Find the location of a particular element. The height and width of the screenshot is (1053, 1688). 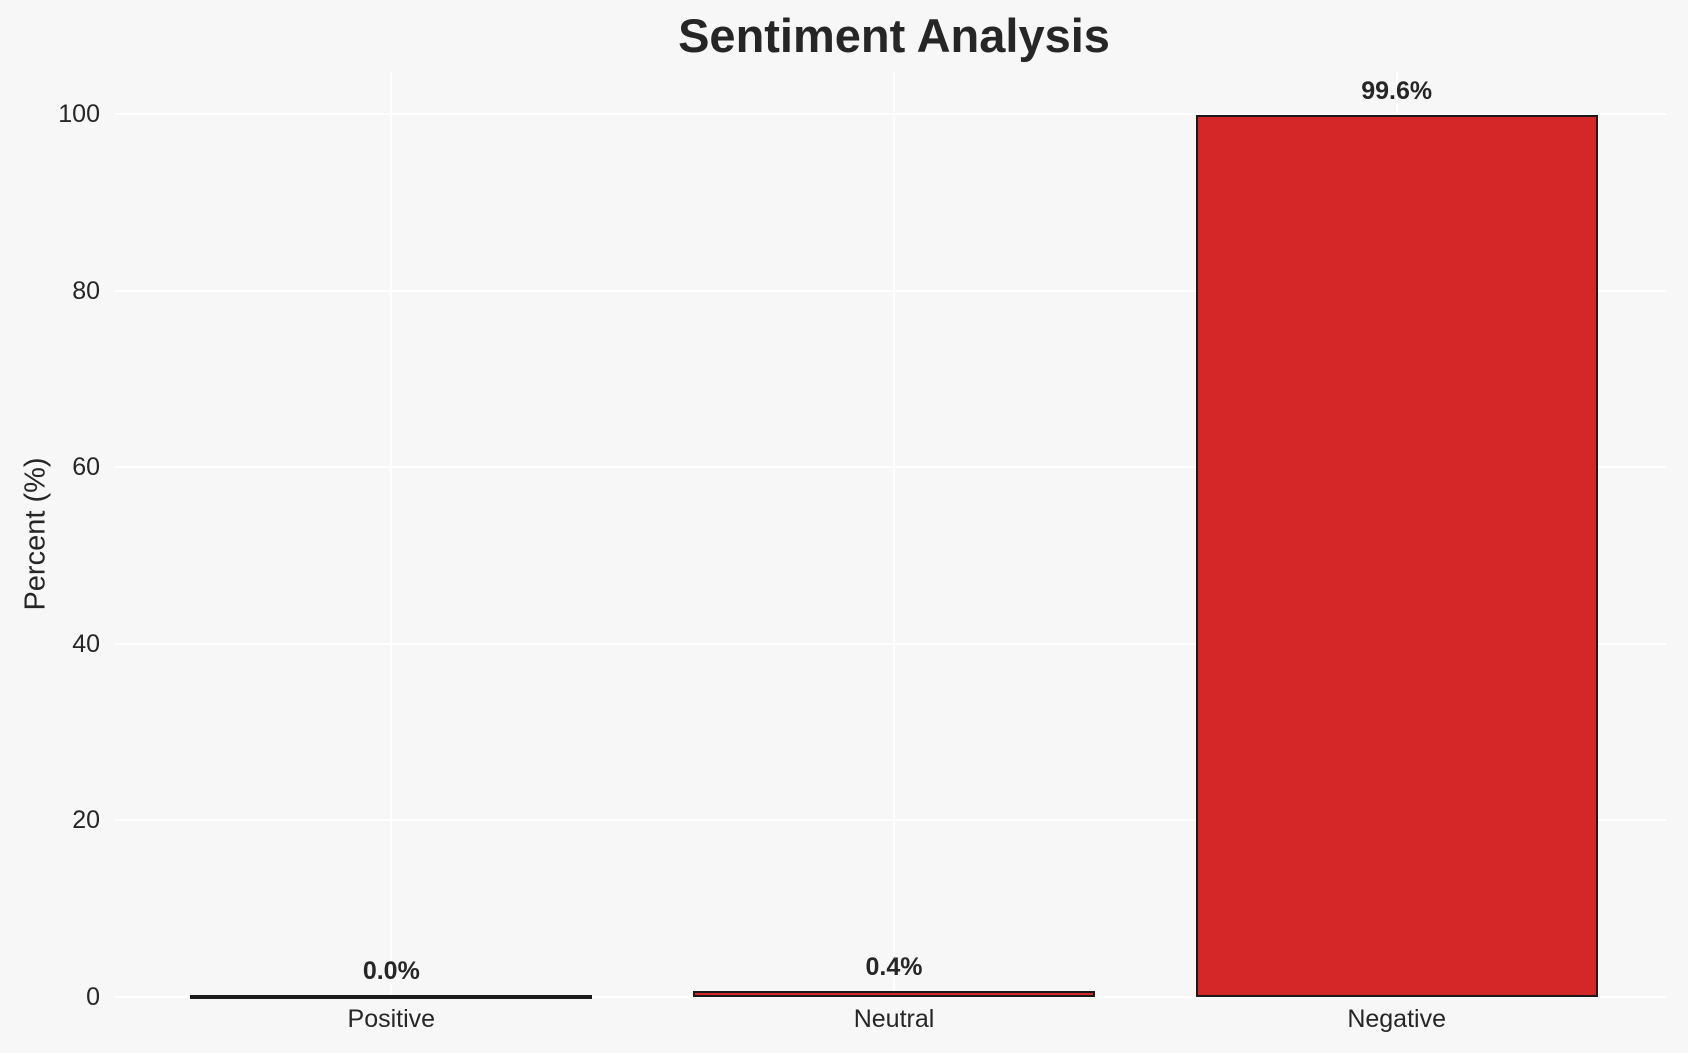

value-label: 99.6% is located at coordinates (1397, 91).